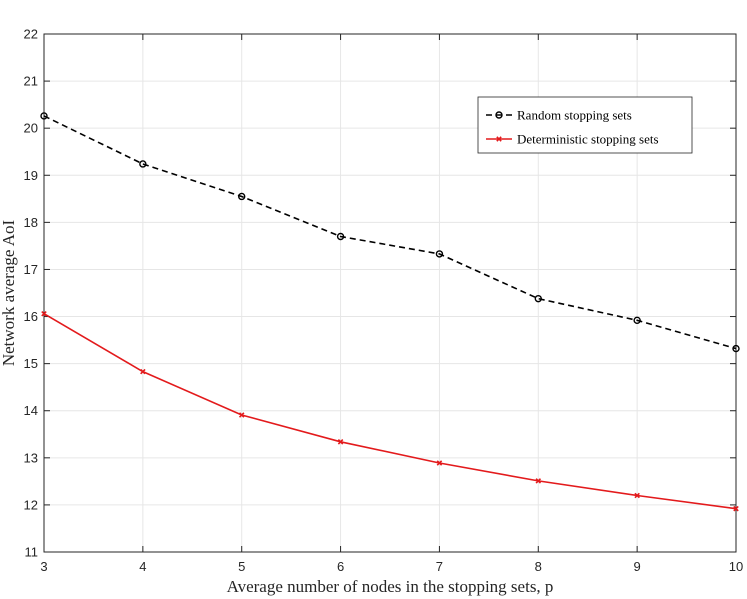 This screenshot has width=747, height=599. Describe the element at coordinates (32, 552) in the screenshot. I see `y-tick-label: 11` at that location.